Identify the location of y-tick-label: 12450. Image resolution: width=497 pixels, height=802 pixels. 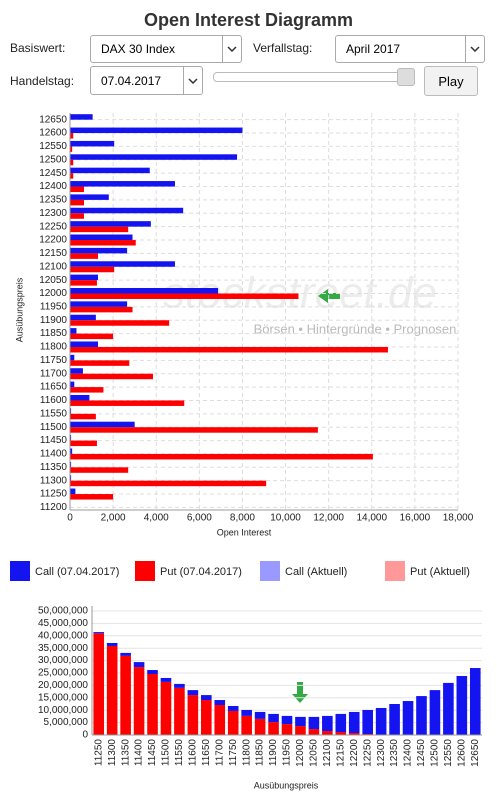
(53, 173).